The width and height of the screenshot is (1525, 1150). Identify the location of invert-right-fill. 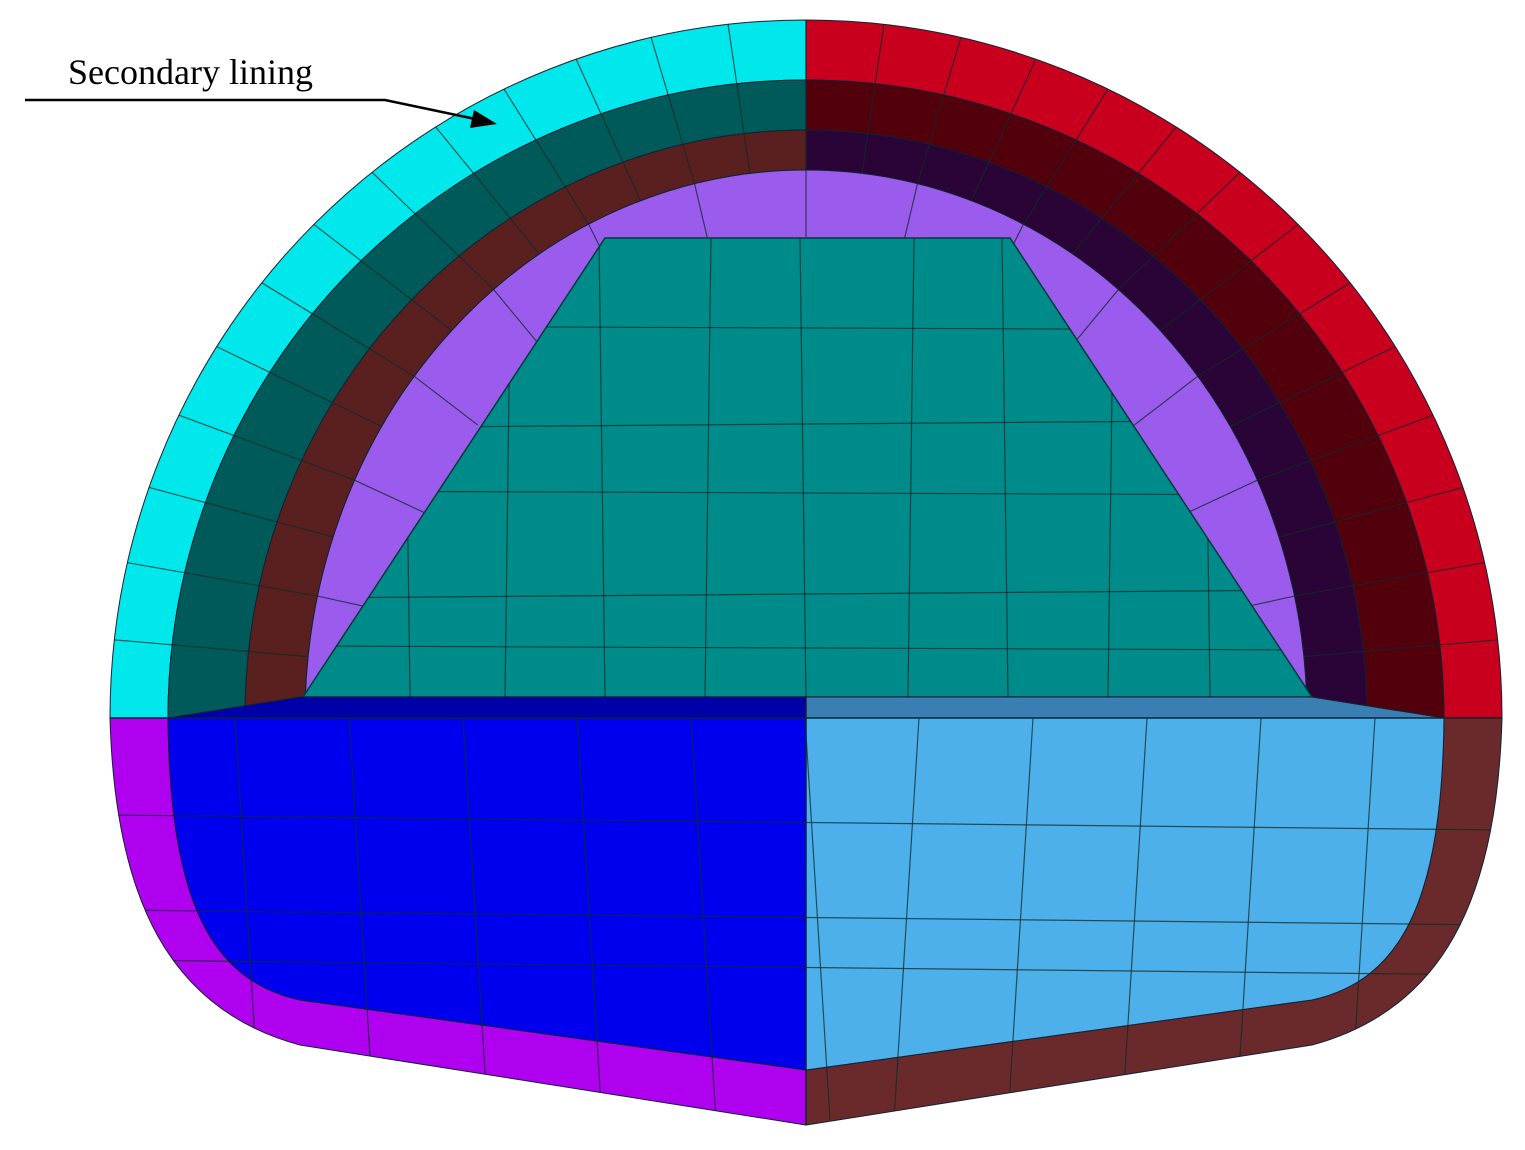
(1125, 894).